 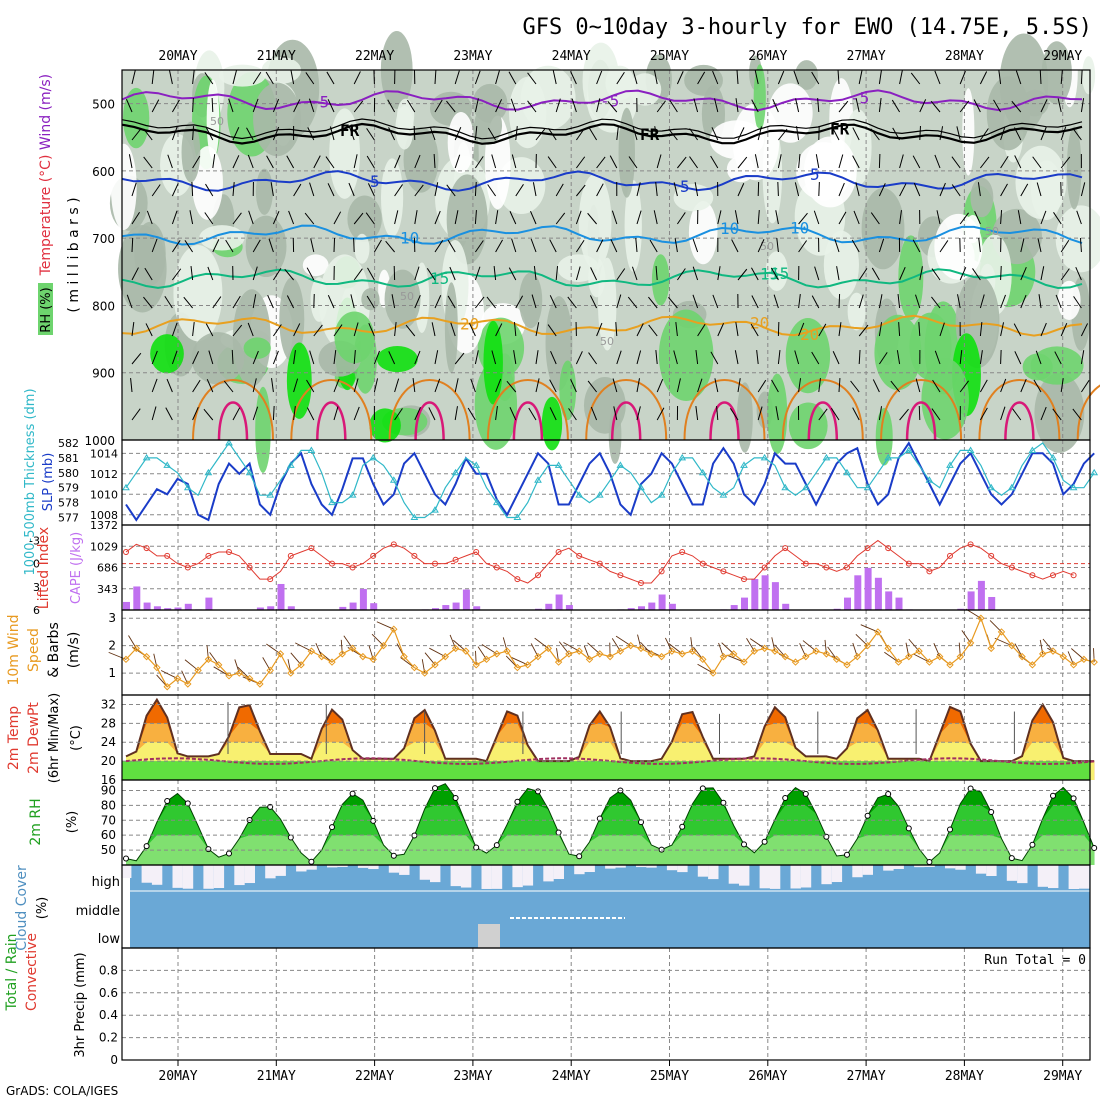 What do you see at coordinates (68, 443) in the screenshot?
I see `thickness-tick-label: 582` at bounding box center [68, 443].